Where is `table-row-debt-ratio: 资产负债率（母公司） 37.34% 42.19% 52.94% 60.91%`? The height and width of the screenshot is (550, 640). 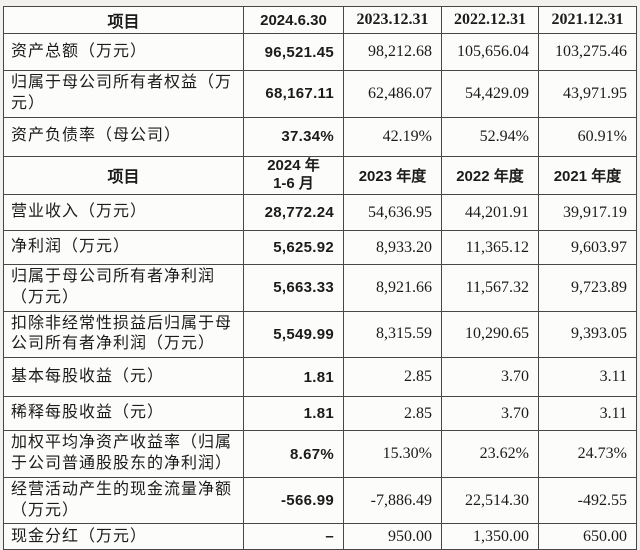
table-row-debt-ratio: 资产负债率（母公司） 37.34% 42.19% 52.94% 60.91% is located at coordinates (320, 136).